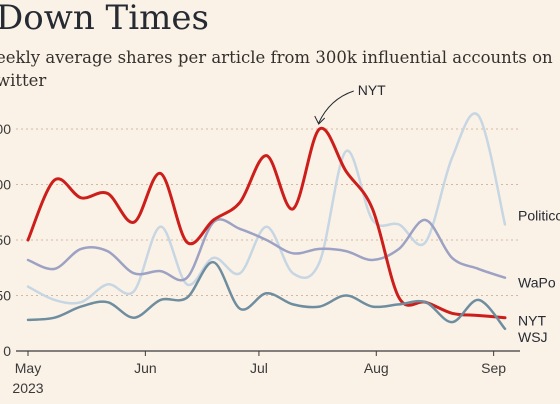 Image resolution: width=560 pixels, height=404 pixels. I want to click on chart-title: Down Times, so click(104, 19).